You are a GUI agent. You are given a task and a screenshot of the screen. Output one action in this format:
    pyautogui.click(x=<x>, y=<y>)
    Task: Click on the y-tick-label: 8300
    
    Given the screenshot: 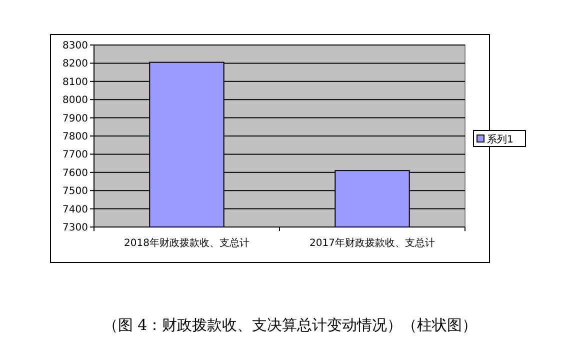 What is the action you would take?
    pyautogui.click(x=75, y=46)
    